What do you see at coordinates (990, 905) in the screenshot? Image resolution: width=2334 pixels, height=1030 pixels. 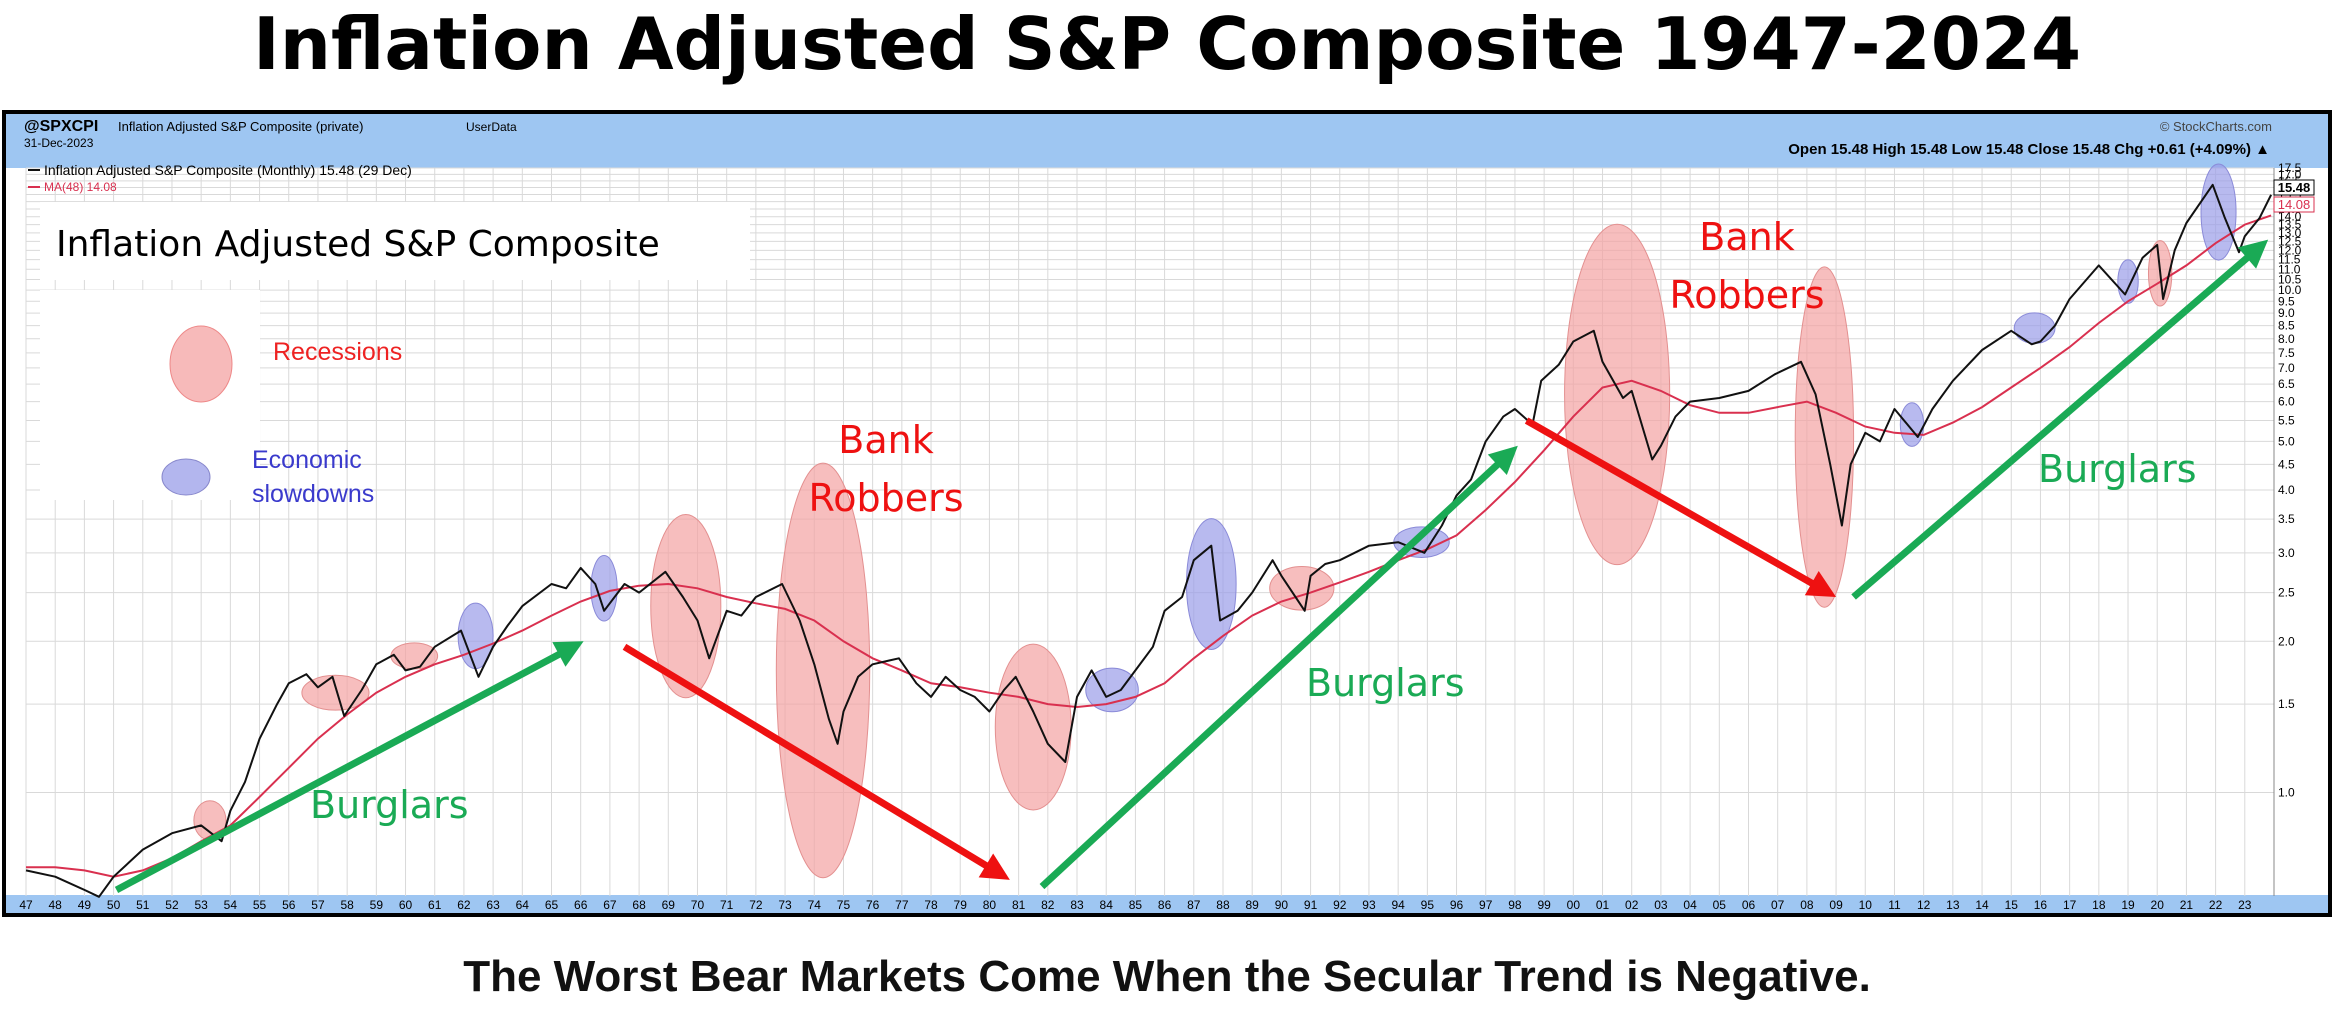 I see `x-tick-label: 80` at bounding box center [990, 905].